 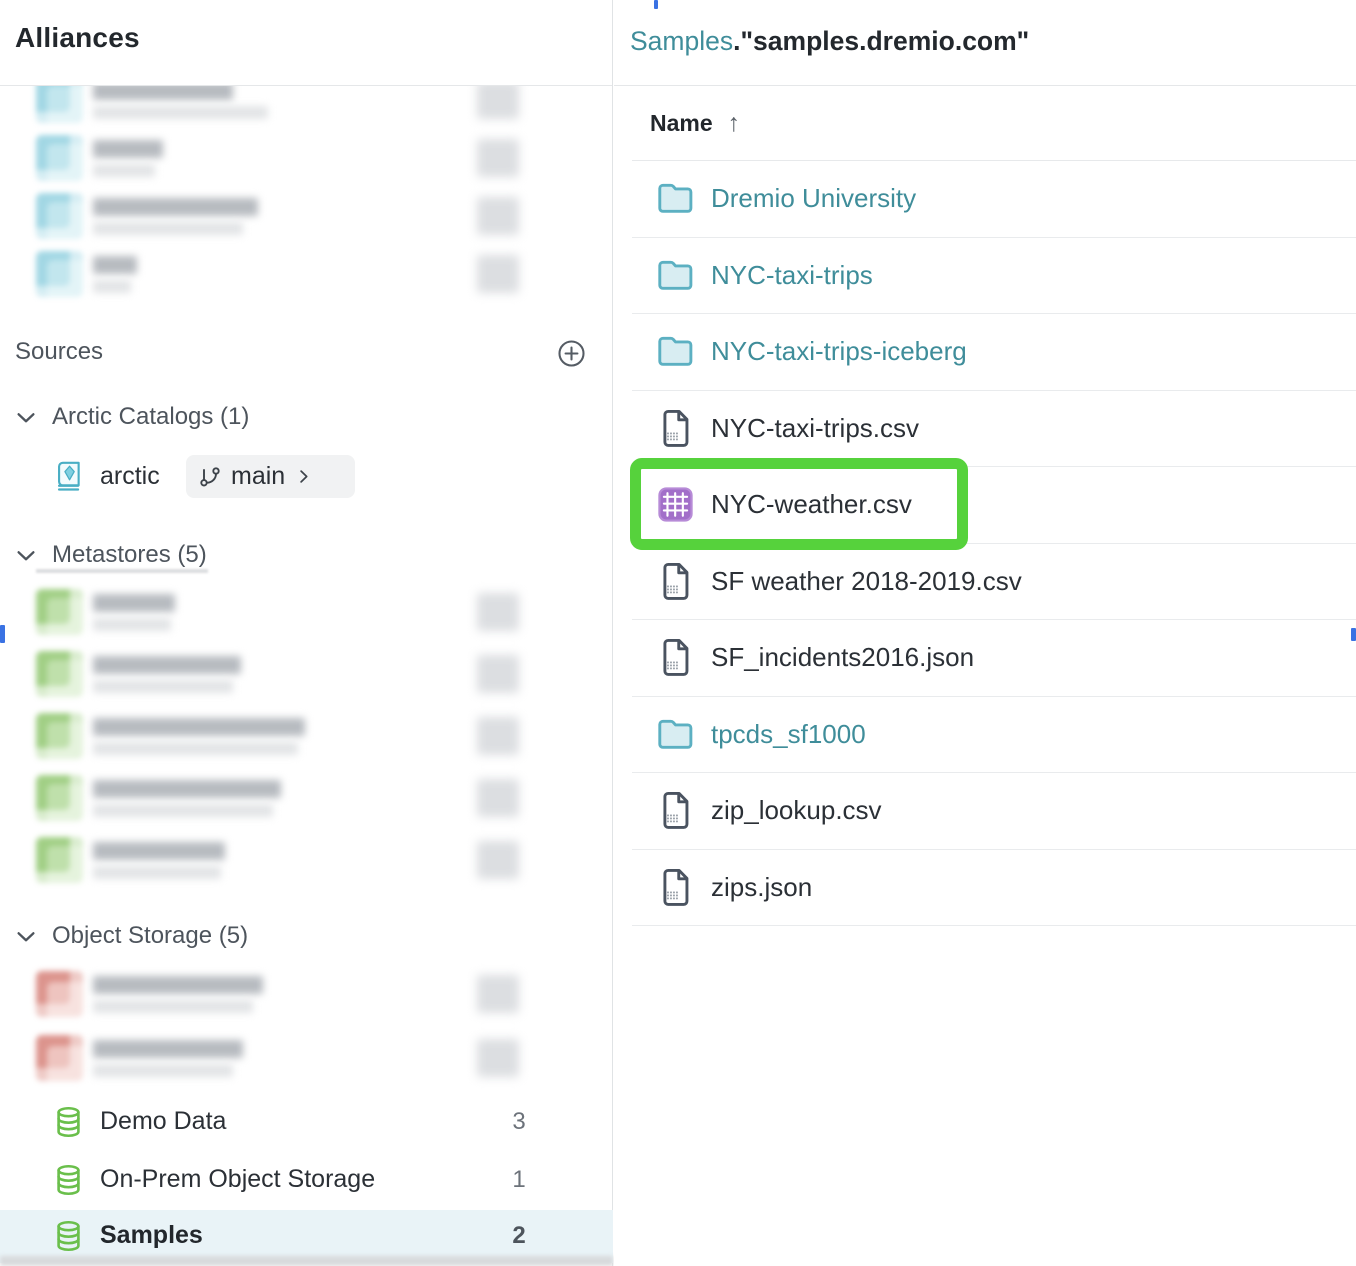 I want to click on row-name: zips.json, so click(x=762, y=886).